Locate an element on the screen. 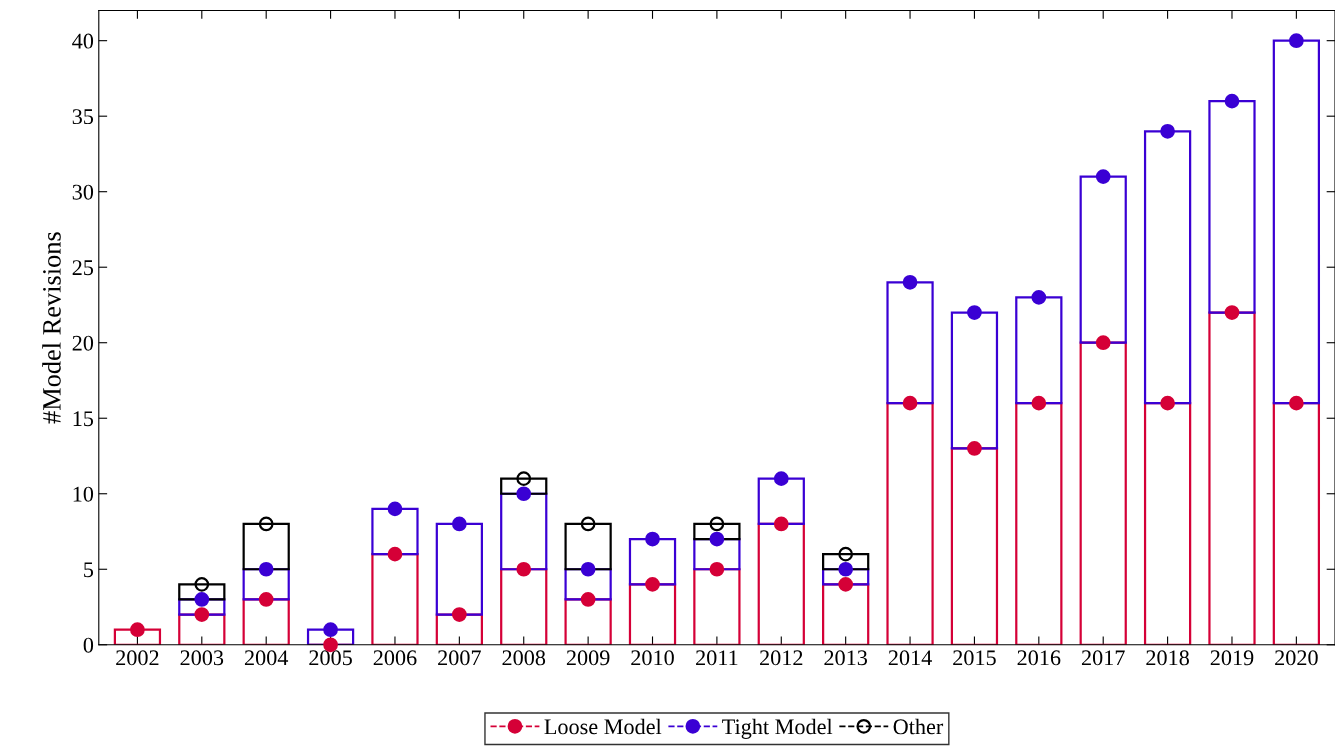 This screenshot has width=1335, height=748. x-tick-label: 2002 is located at coordinates (137, 658).